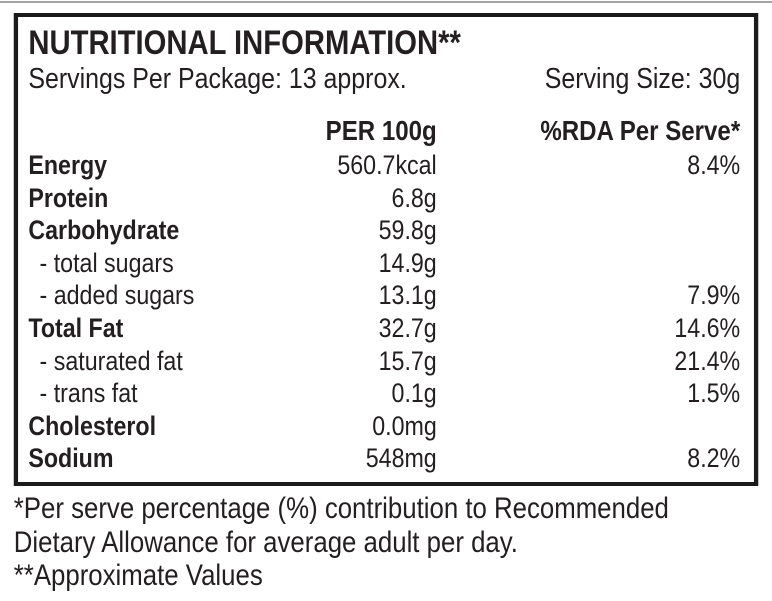 Image resolution: width=772 pixels, height=601 pixels. I want to click on table-row: Total Fat 32.7g 14.6%, so click(384, 328).